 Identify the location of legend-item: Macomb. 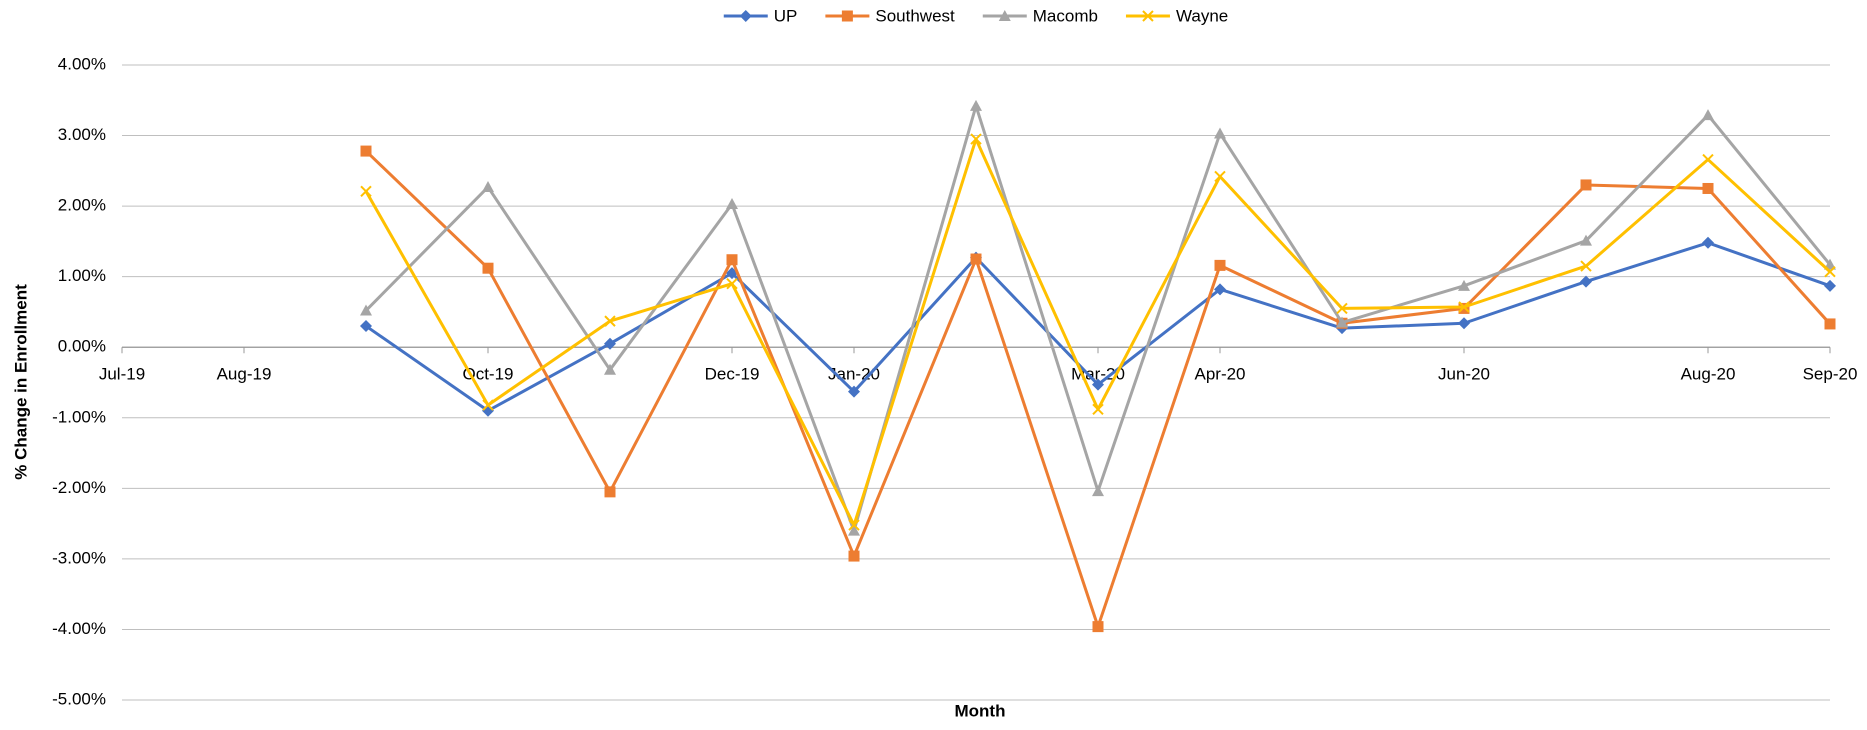
(1040, 15).